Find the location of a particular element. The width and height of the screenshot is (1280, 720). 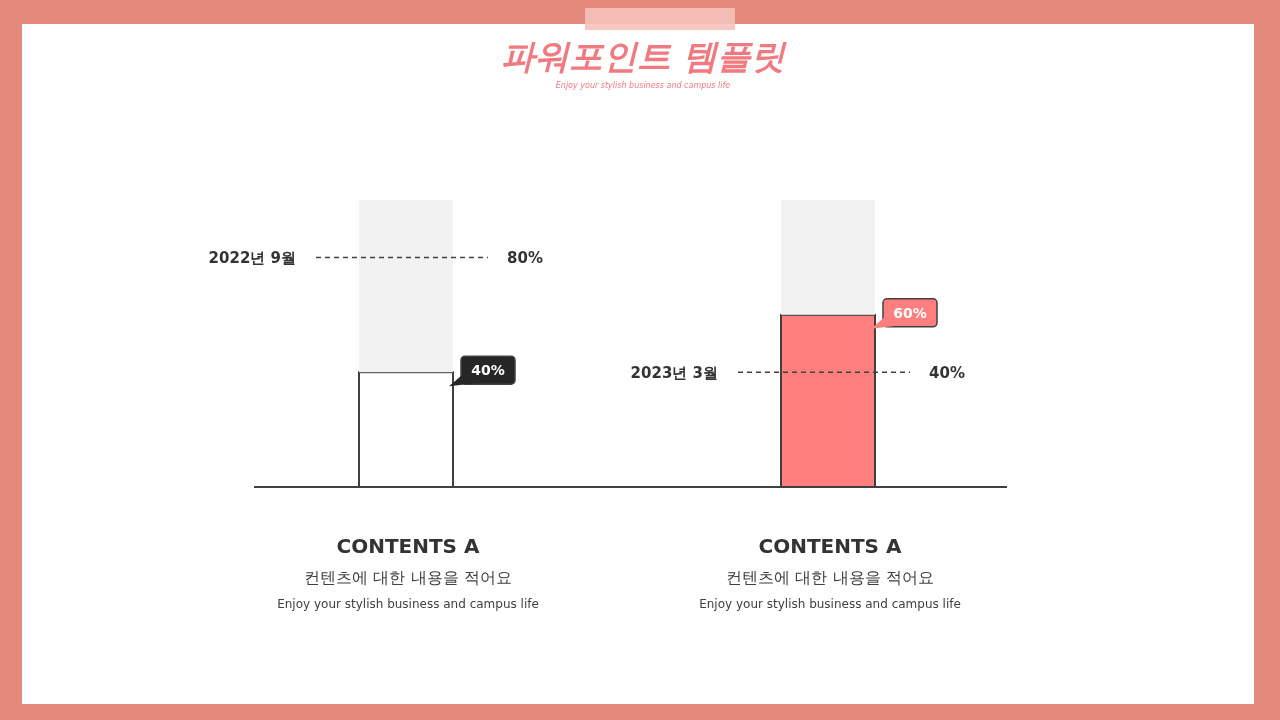

chart-title: 파워포인트 템플릿 is located at coordinates (644, 56).